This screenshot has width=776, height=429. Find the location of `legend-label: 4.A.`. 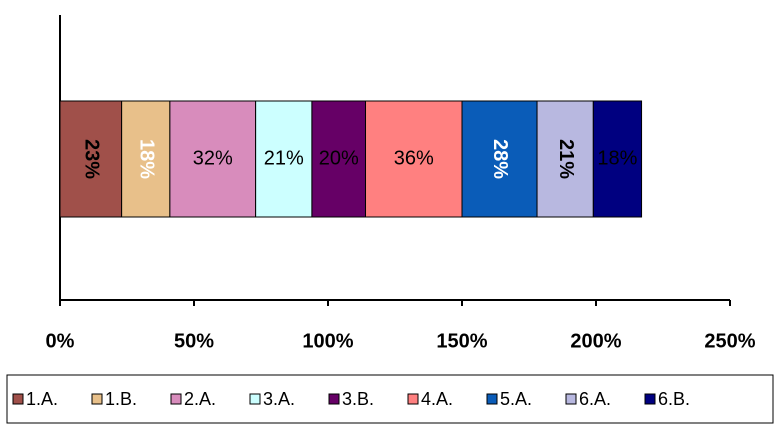

legend-label: 4.A. is located at coordinates (437, 399).